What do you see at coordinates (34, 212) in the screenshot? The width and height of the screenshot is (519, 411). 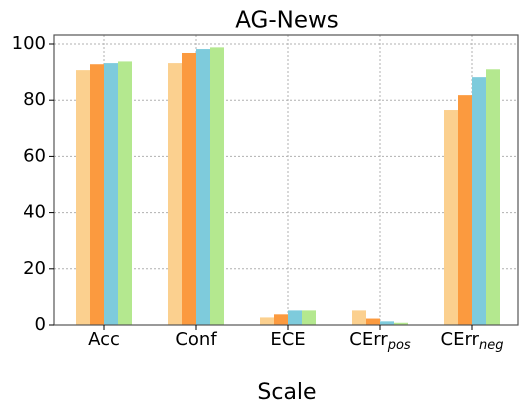 I see `y-tick-label: 40` at bounding box center [34, 212].